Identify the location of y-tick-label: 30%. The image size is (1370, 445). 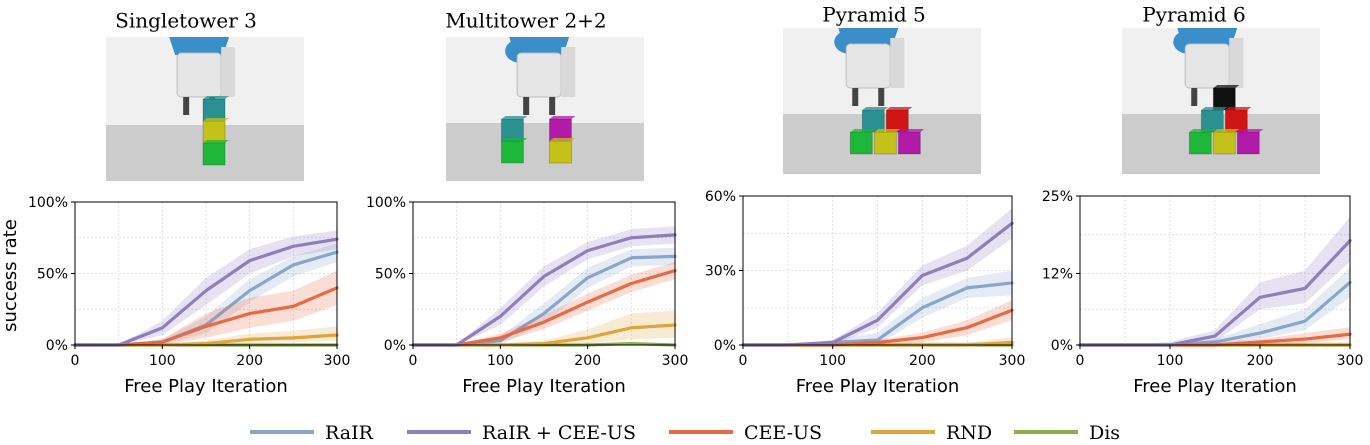
(720, 272).